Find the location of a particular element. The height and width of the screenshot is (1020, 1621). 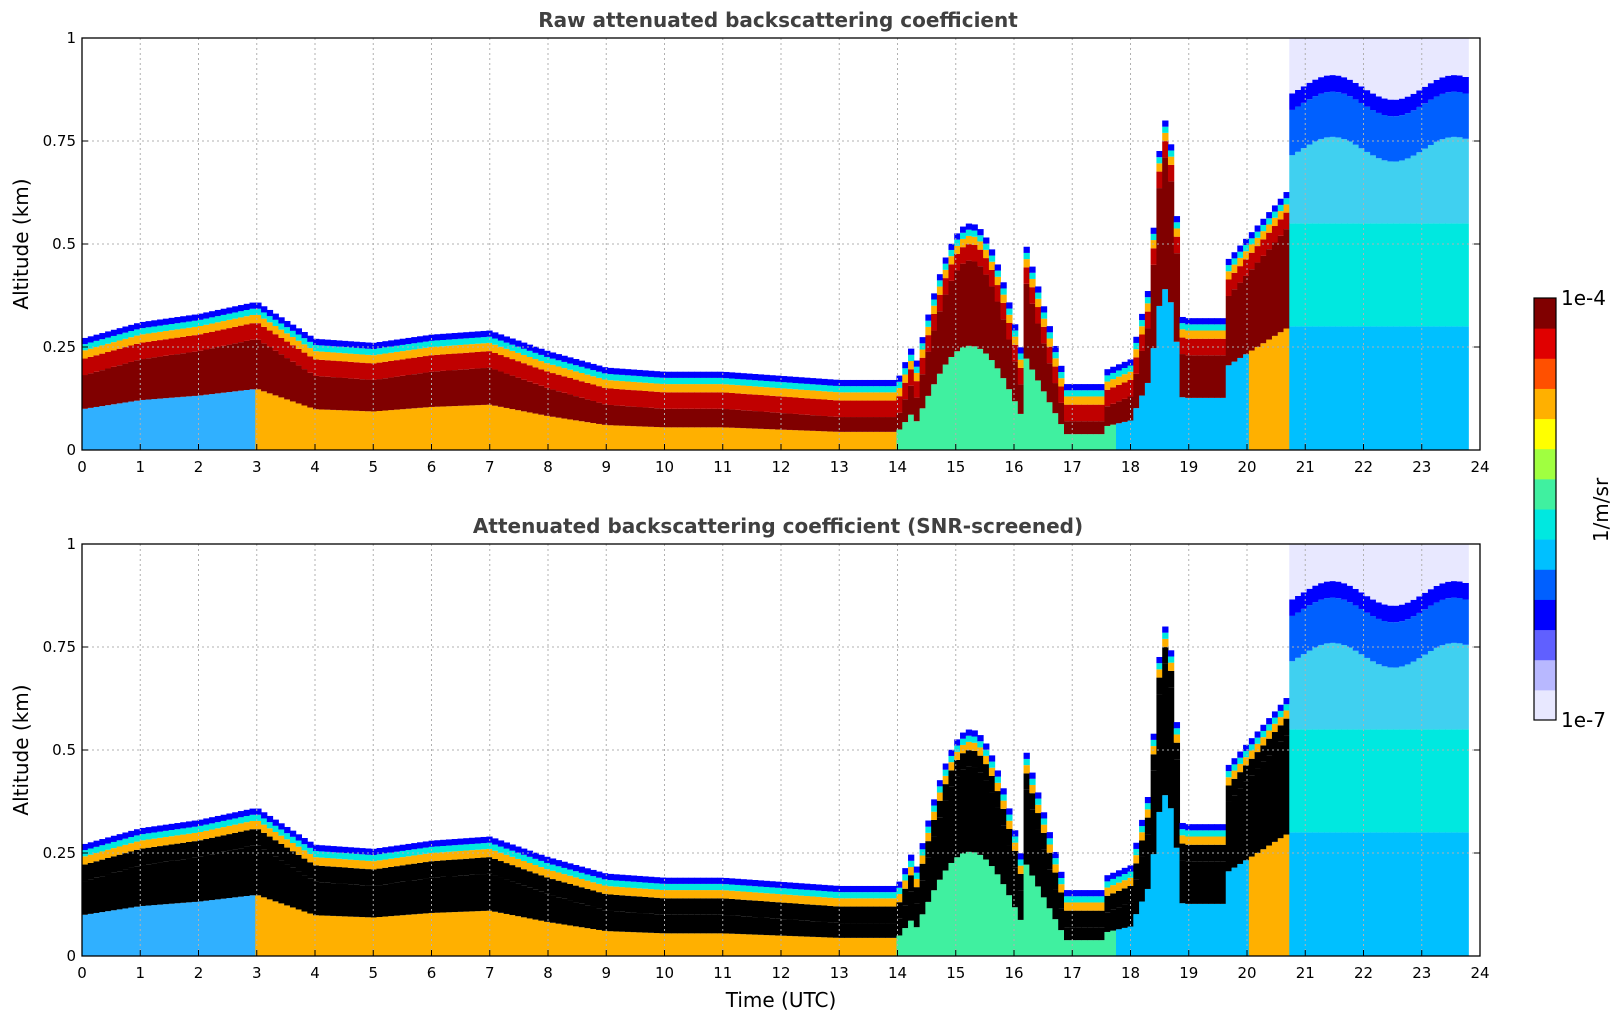

colorbar-swatch is located at coordinates (1545, 524).